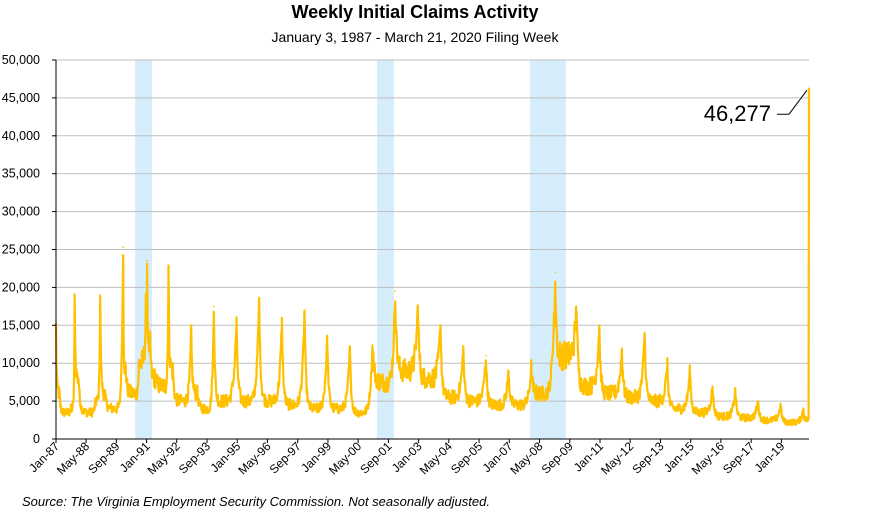 Image resolution: width=869 pixels, height=518 pixels. What do you see at coordinates (466, 457) in the screenshot?
I see `x-tick-label-14: Sep-05` at bounding box center [466, 457].